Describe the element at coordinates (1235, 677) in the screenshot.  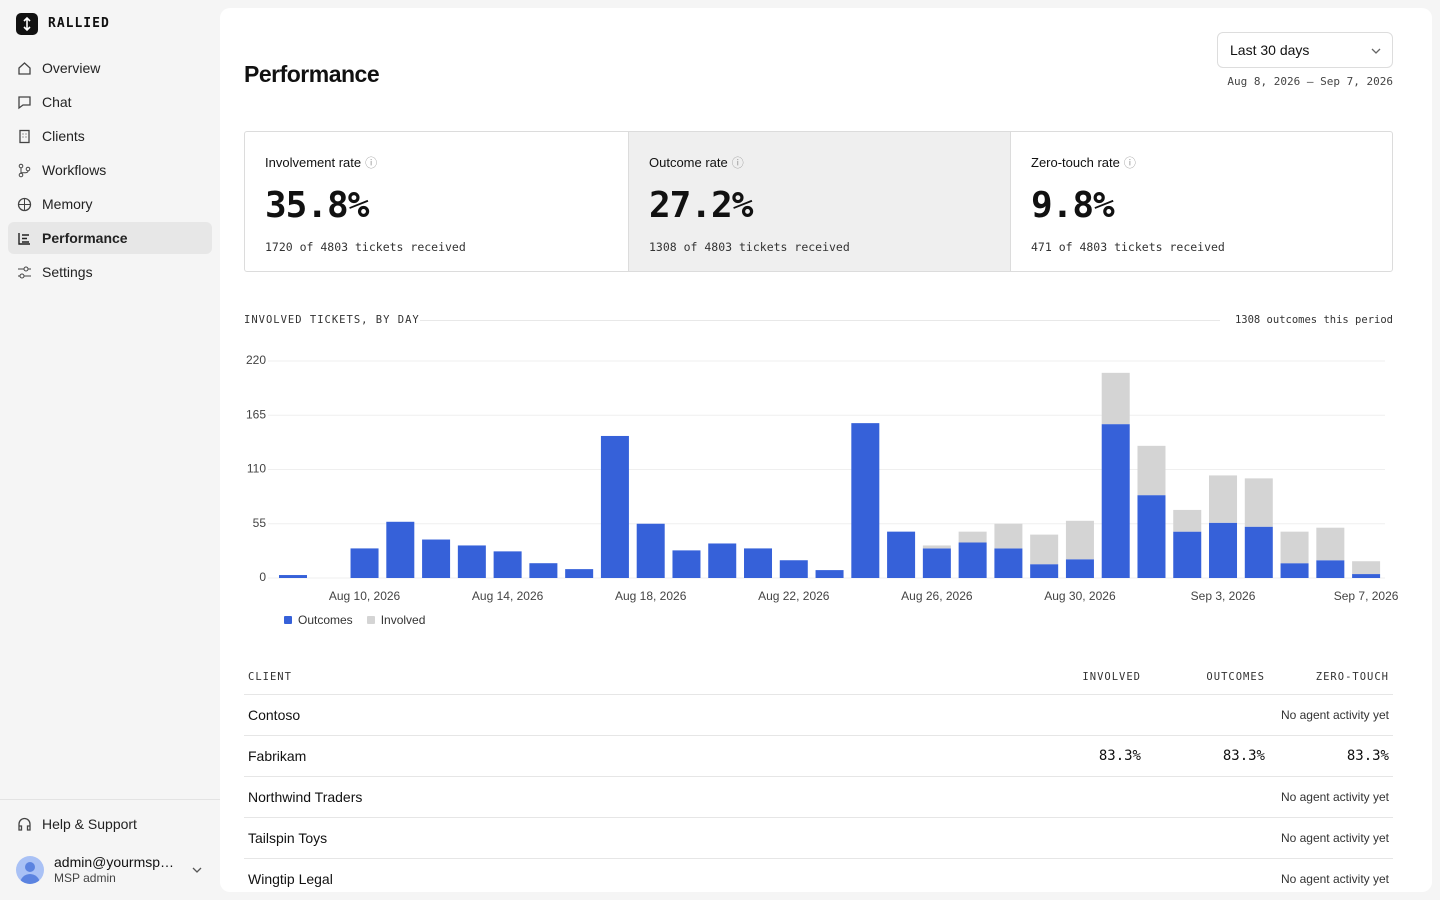
I see `column-header: OUTCOMES` at that location.